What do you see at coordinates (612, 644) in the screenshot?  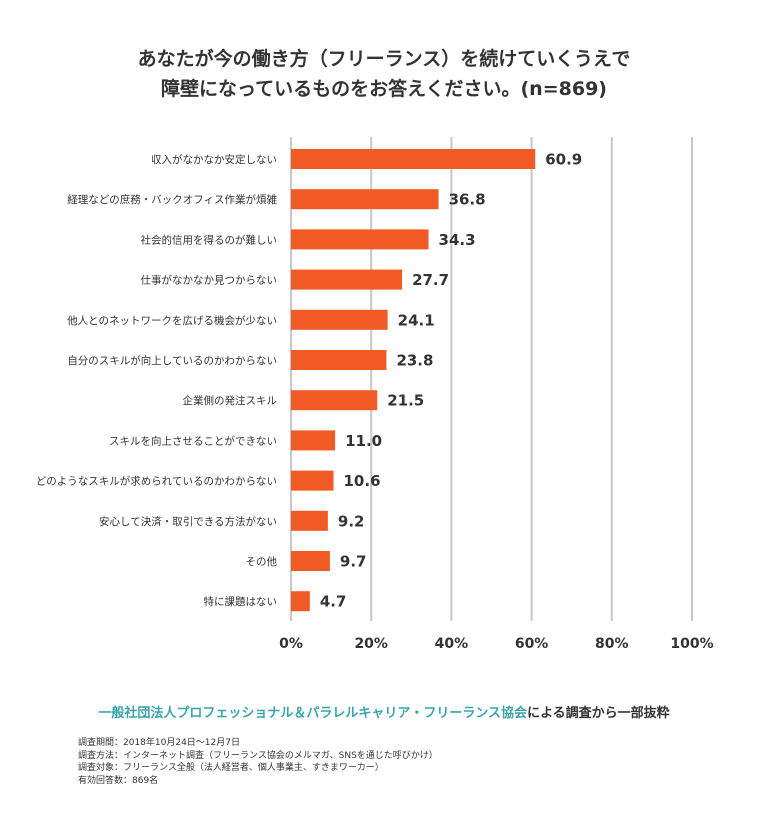 I see `x-tick-label: 80%` at bounding box center [612, 644].